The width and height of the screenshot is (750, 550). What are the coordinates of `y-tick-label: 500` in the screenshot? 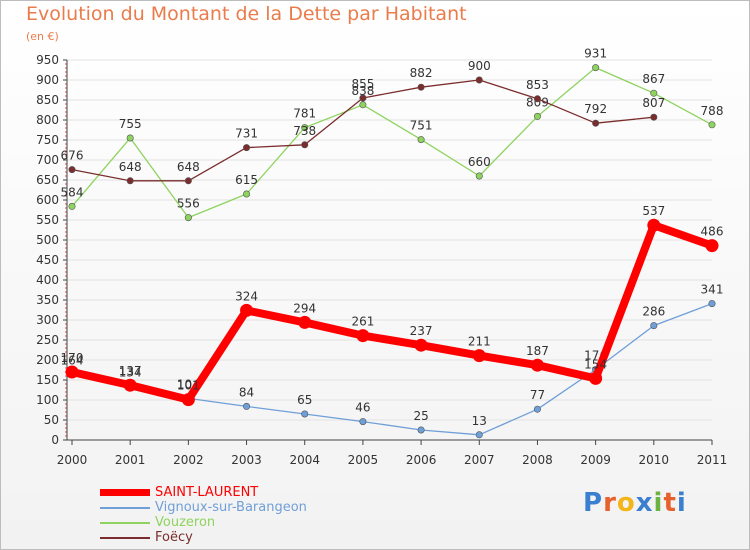 It's located at (47, 240).